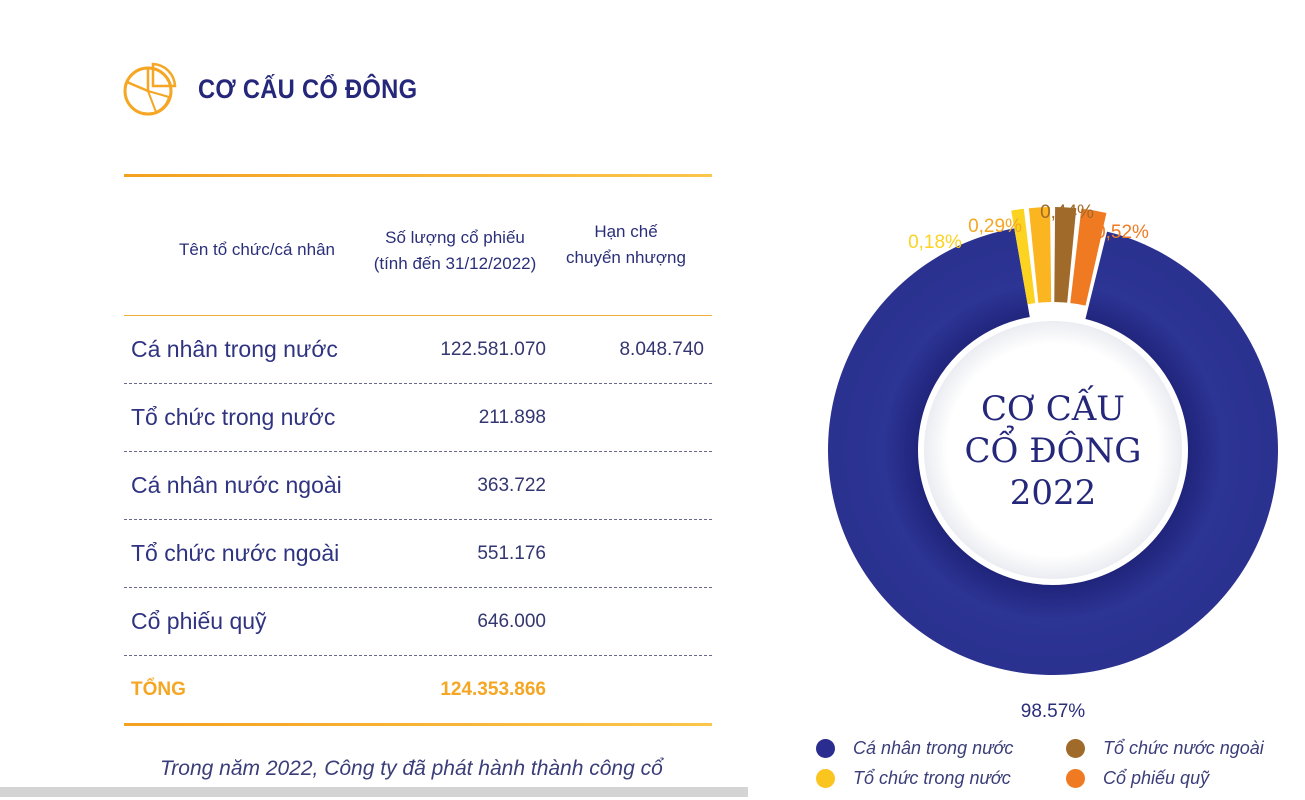 The image size is (1305, 800). I want to click on row-shares: 122.581.070, so click(493, 349).